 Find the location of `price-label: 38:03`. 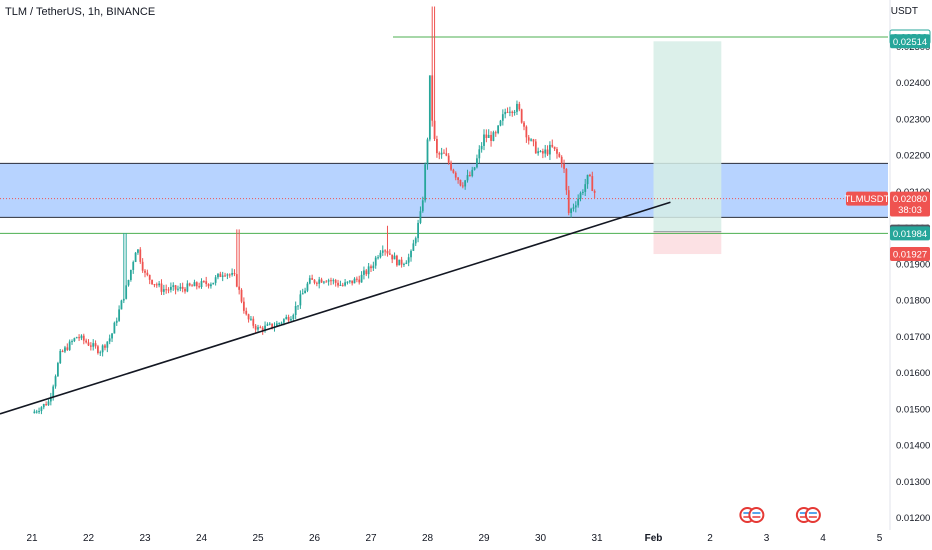

price-label: 38:03 is located at coordinates (910, 210).